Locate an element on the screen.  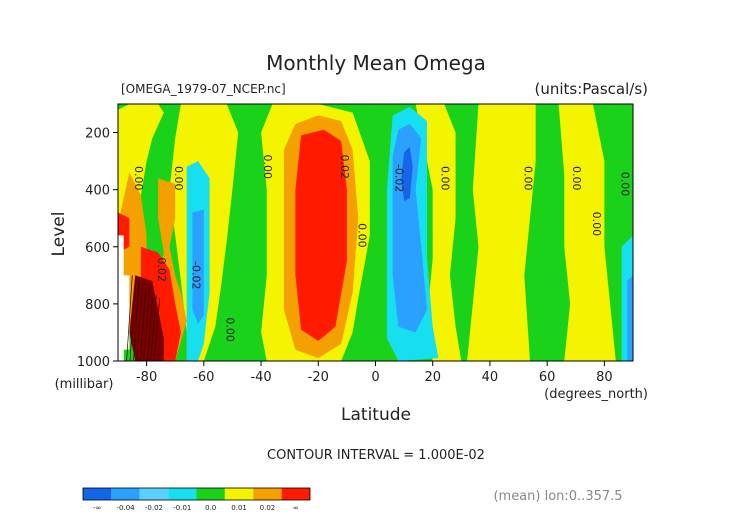
x-axis-ticks: -80 -60 -40 -20 0 20 40 60 80 is located at coordinates (374, 373).